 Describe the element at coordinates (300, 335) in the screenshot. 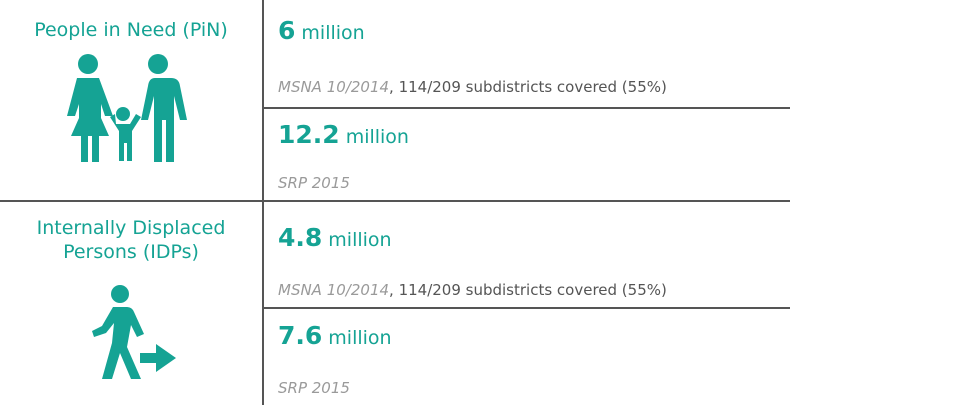

I see `figure-value: 7.6` at that location.